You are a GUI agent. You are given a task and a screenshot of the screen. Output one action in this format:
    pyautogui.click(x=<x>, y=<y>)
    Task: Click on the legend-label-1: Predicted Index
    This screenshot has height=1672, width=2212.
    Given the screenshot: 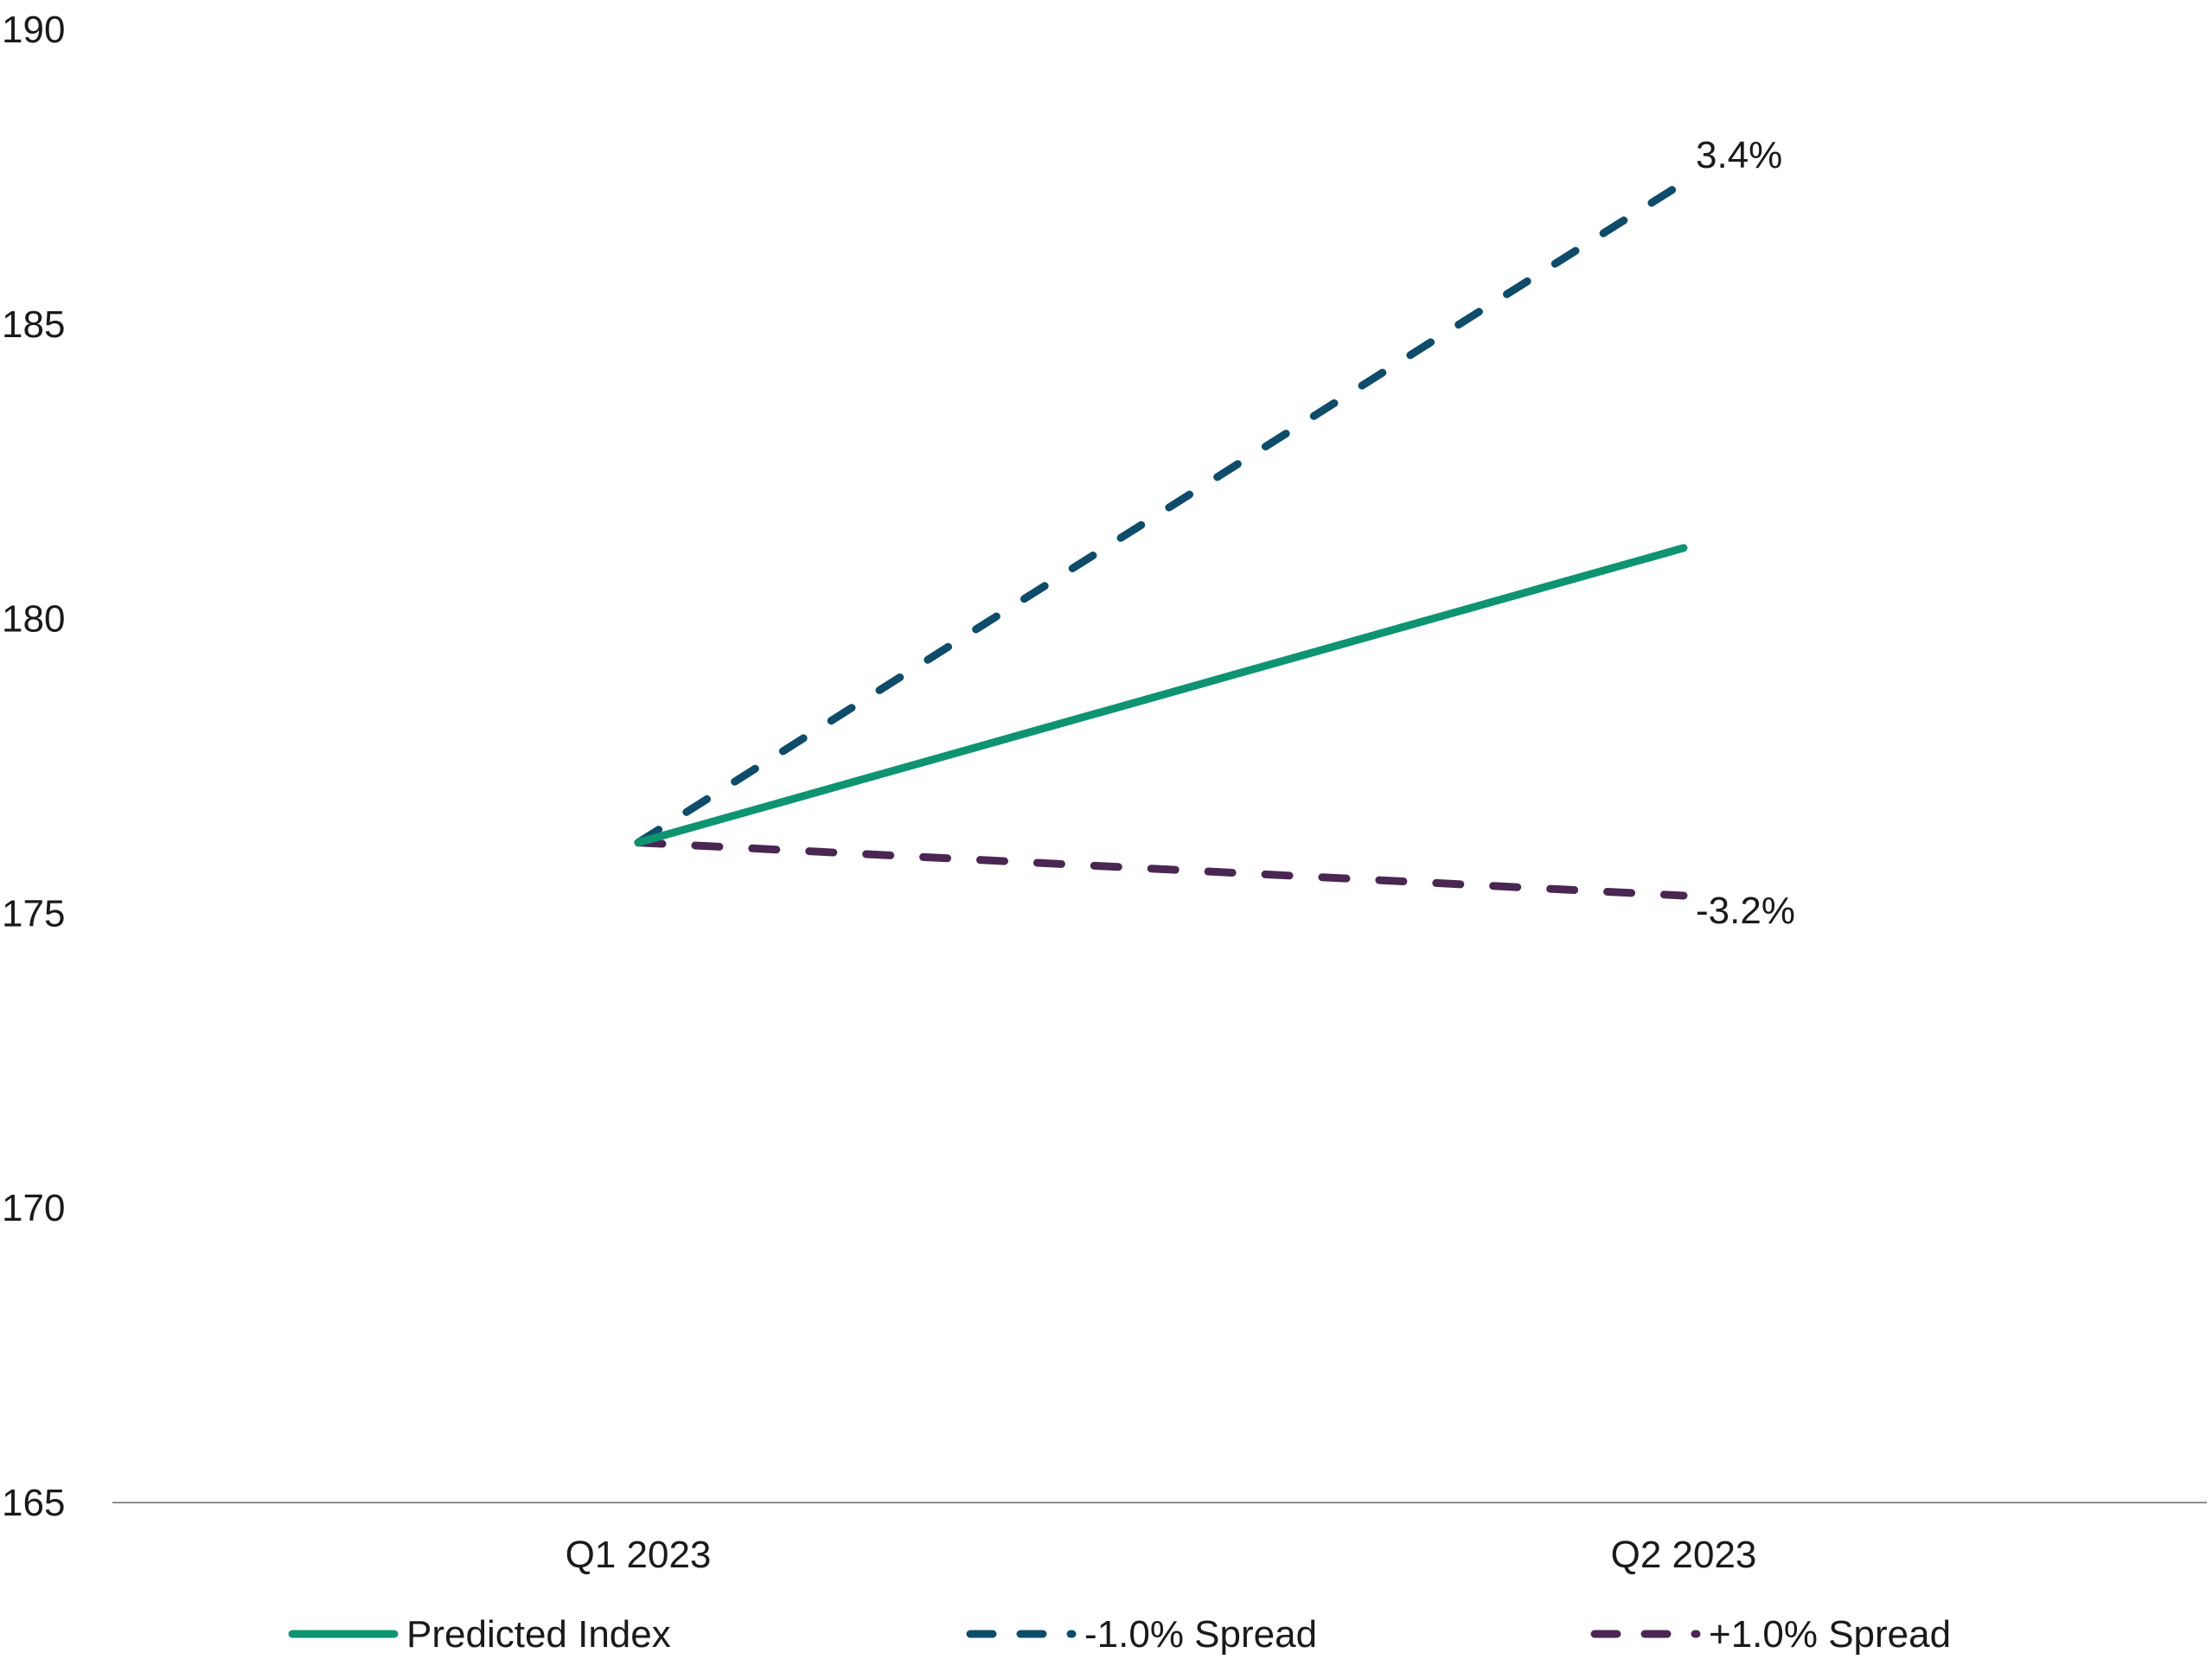 What is the action you would take?
    pyautogui.click(x=538, y=1635)
    